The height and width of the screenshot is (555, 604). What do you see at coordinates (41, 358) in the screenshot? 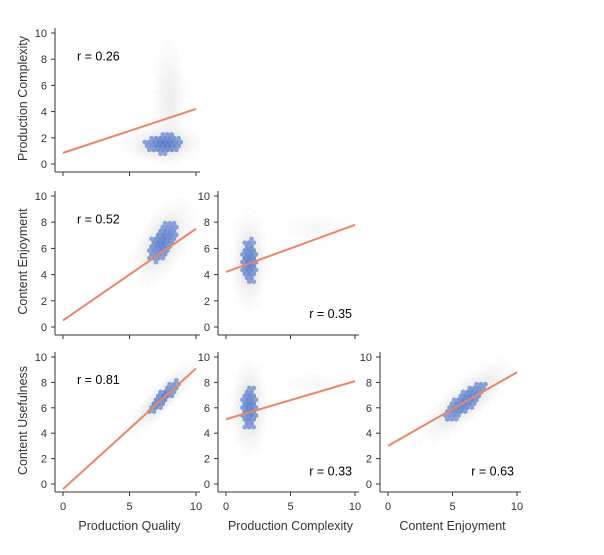
I see `y-tick-label: 10` at bounding box center [41, 358].